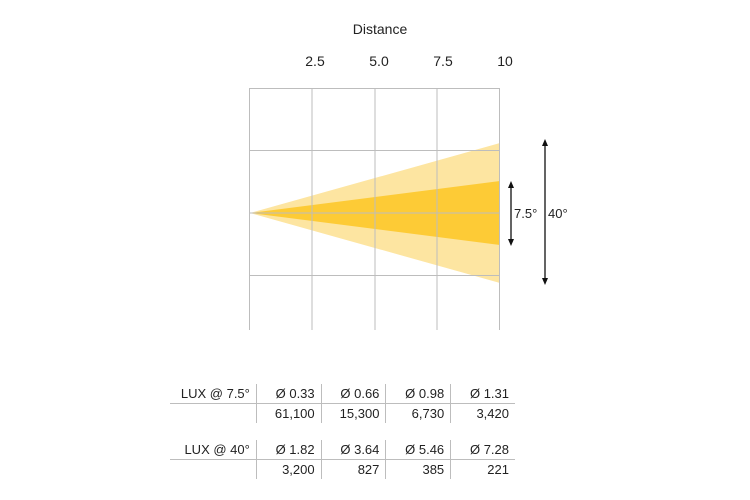 The width and height of the screenshot is (750, 500). What do you see at coordinates (482, 413) in the screenshot?
I see `lux-cell: 3,420` at bounding box center [482, 413].